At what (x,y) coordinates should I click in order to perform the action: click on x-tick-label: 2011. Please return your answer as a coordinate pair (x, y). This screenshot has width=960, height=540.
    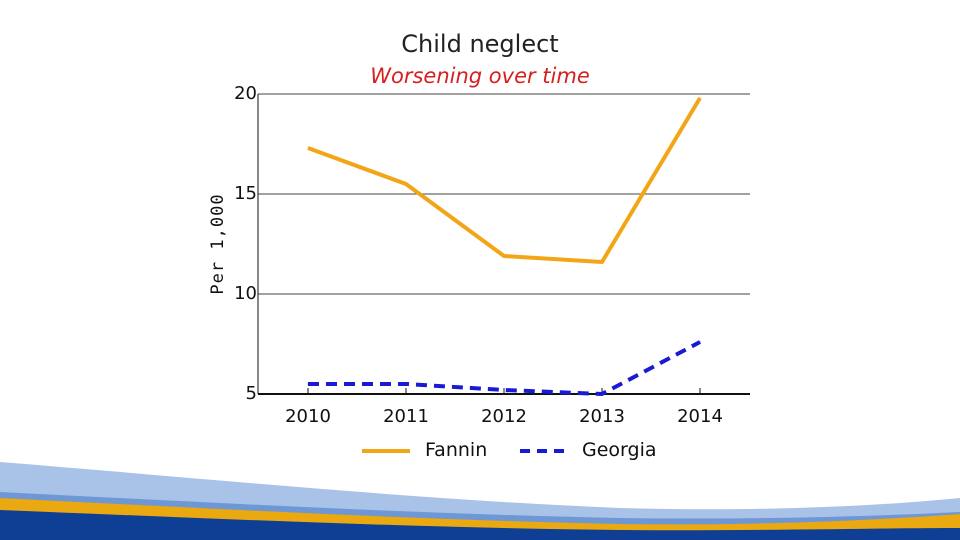
    Looking at the image, I should click on (406, 416).